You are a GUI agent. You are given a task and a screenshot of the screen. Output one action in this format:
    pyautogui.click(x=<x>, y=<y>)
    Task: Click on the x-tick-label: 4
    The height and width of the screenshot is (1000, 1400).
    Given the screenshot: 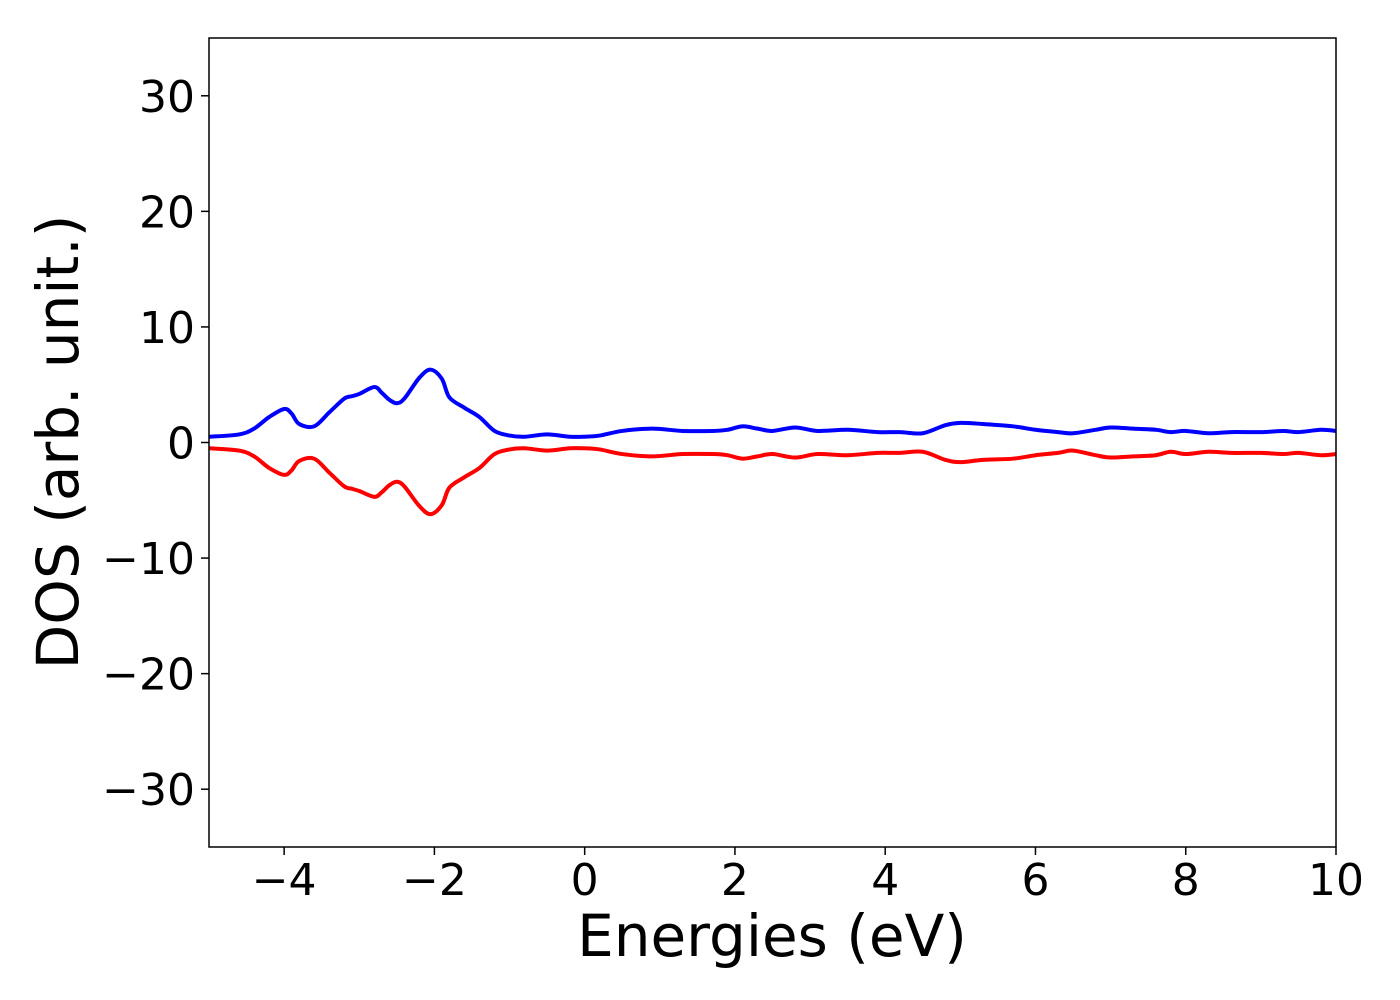 What is the action you would take?
    pyautogui.click(x=885, y=880)
    